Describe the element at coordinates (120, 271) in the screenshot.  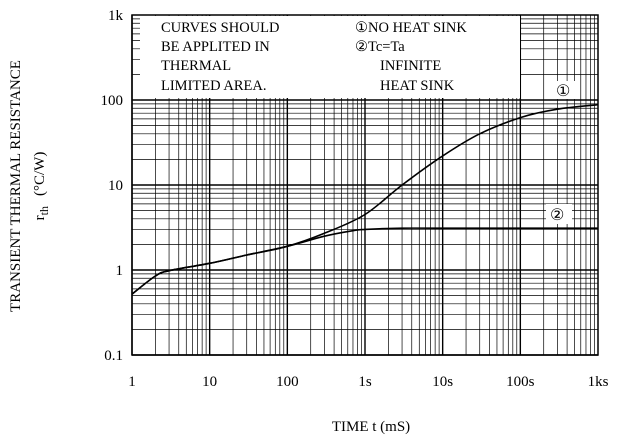
I see `y-tick-label: 1` at that location.